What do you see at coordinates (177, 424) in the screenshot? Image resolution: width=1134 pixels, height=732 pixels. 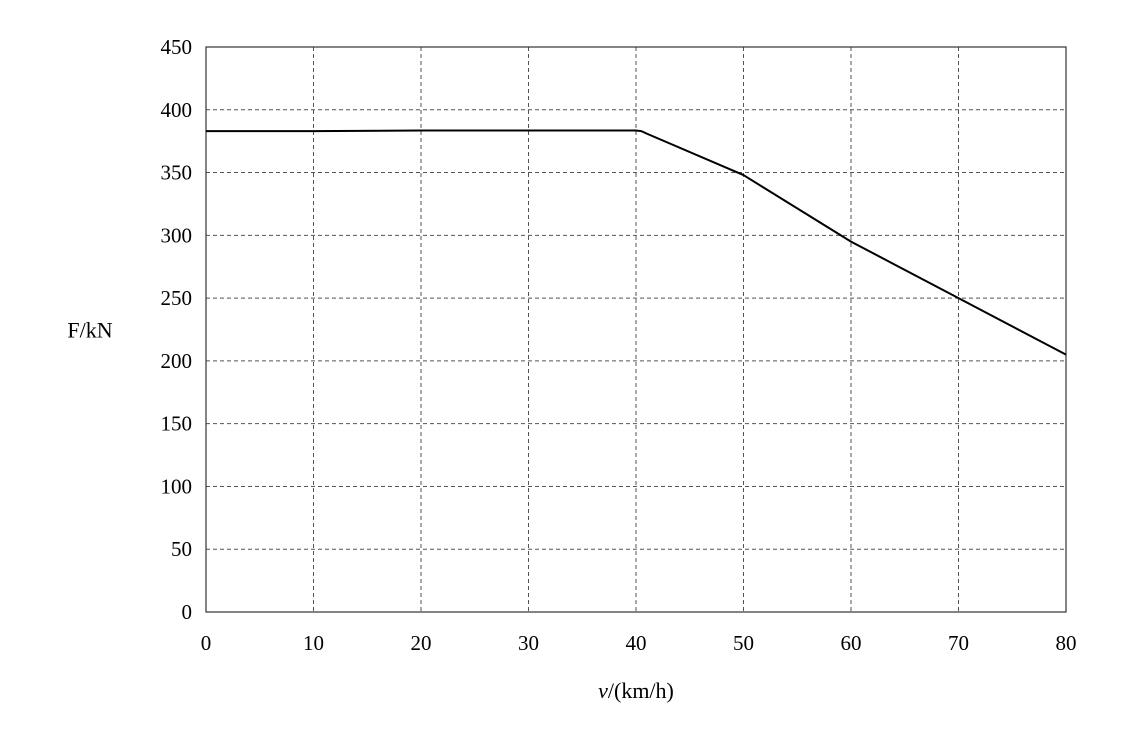 I see `y-tick-label: 150` at bounding box center [177, 424].